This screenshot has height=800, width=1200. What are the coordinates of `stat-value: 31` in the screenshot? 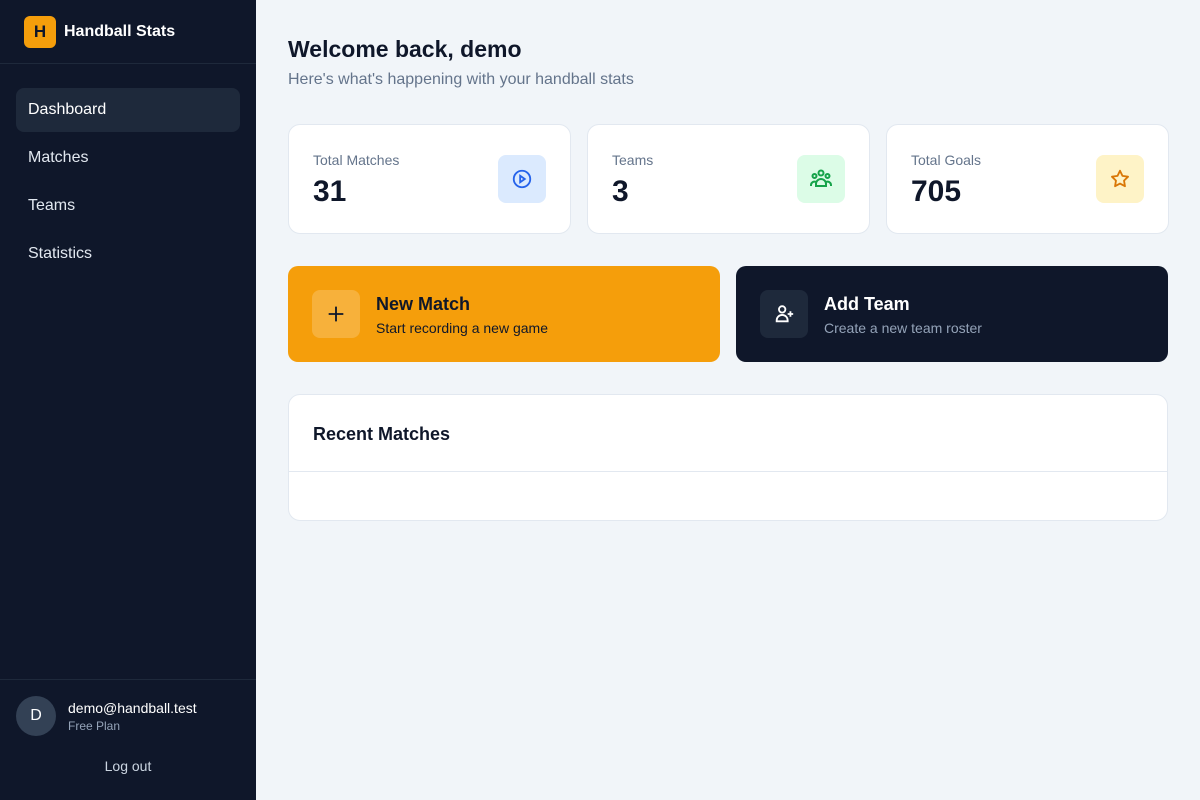 It's located at (330, 191).